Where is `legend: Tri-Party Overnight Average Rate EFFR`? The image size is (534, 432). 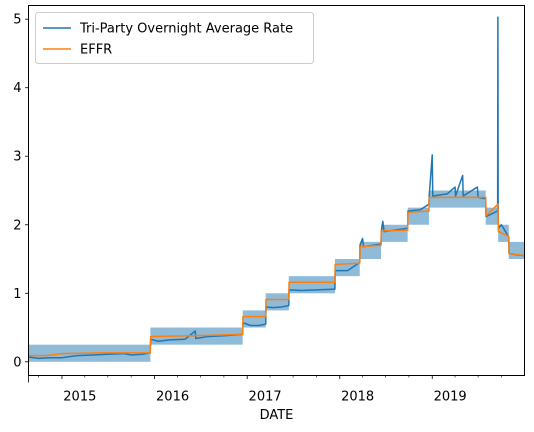
legend: Tri-Party Overnight Average Rate EFFR is located at coordinates (174, 38).